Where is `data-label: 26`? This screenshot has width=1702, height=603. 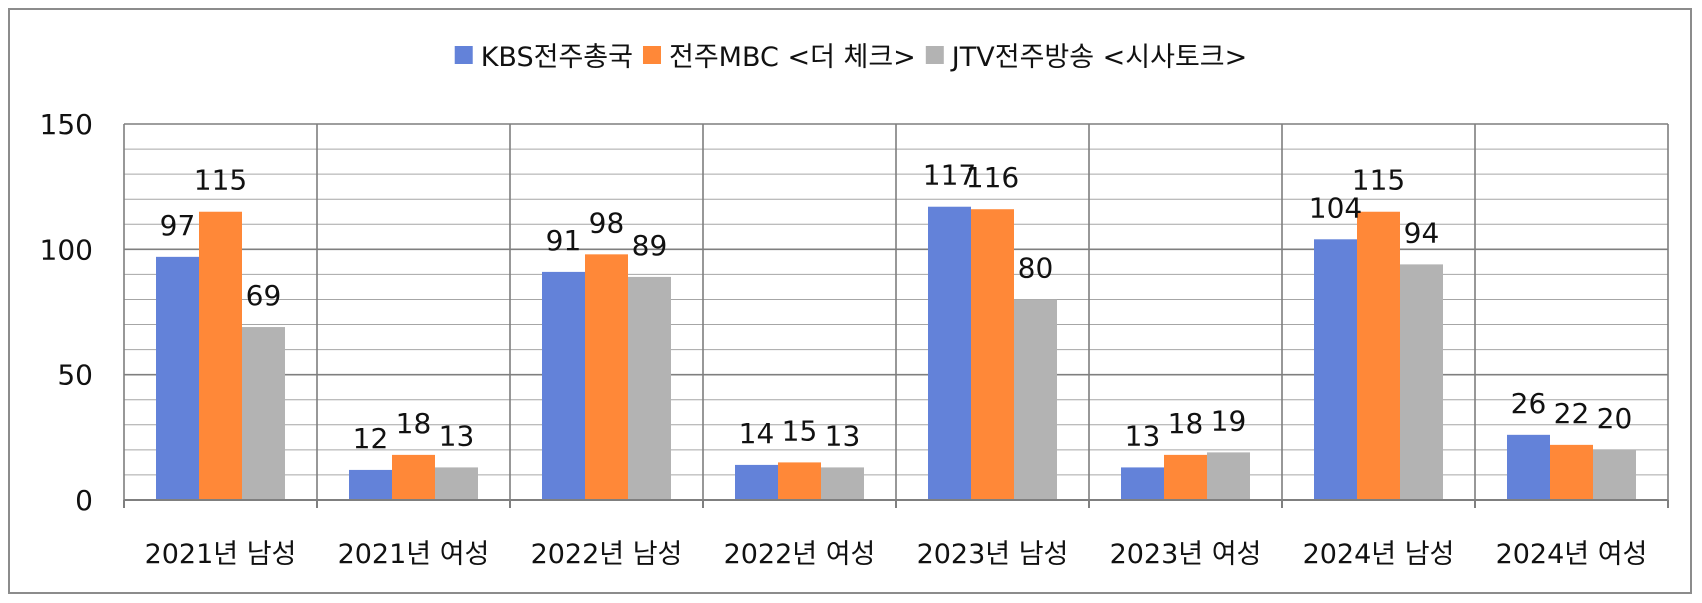
data-label: 26 is located at coordinates (1529, 403).